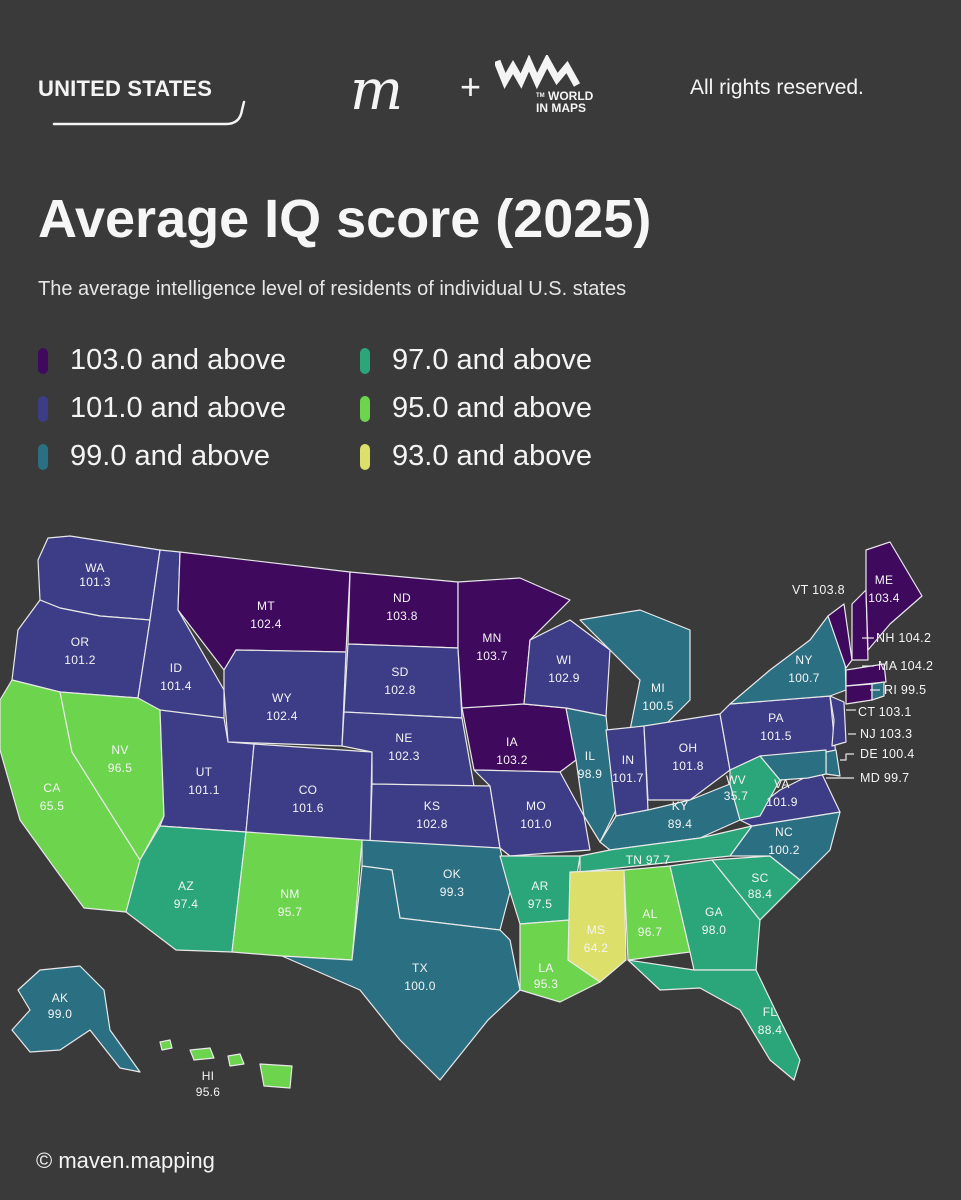 Image resolution: width=961 pixels, height=1200 pixels. What do you see at coordinates (658, 688) in the screenshot?
I see `label-MI-abbr: MI` at bounding box center [658, 688].